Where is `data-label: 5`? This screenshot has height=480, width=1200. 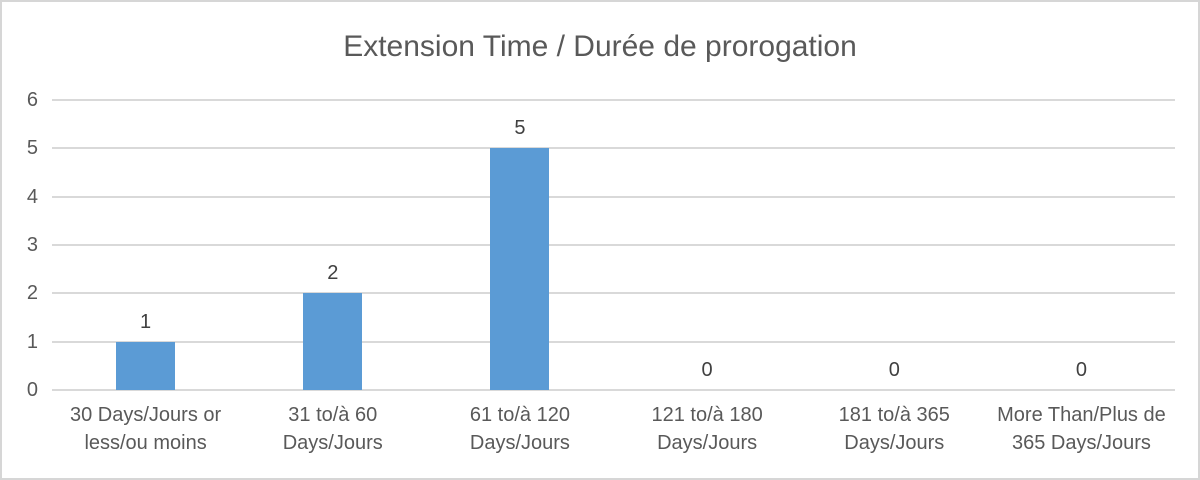 data-label: 5 is located at coordinates (520, 128).